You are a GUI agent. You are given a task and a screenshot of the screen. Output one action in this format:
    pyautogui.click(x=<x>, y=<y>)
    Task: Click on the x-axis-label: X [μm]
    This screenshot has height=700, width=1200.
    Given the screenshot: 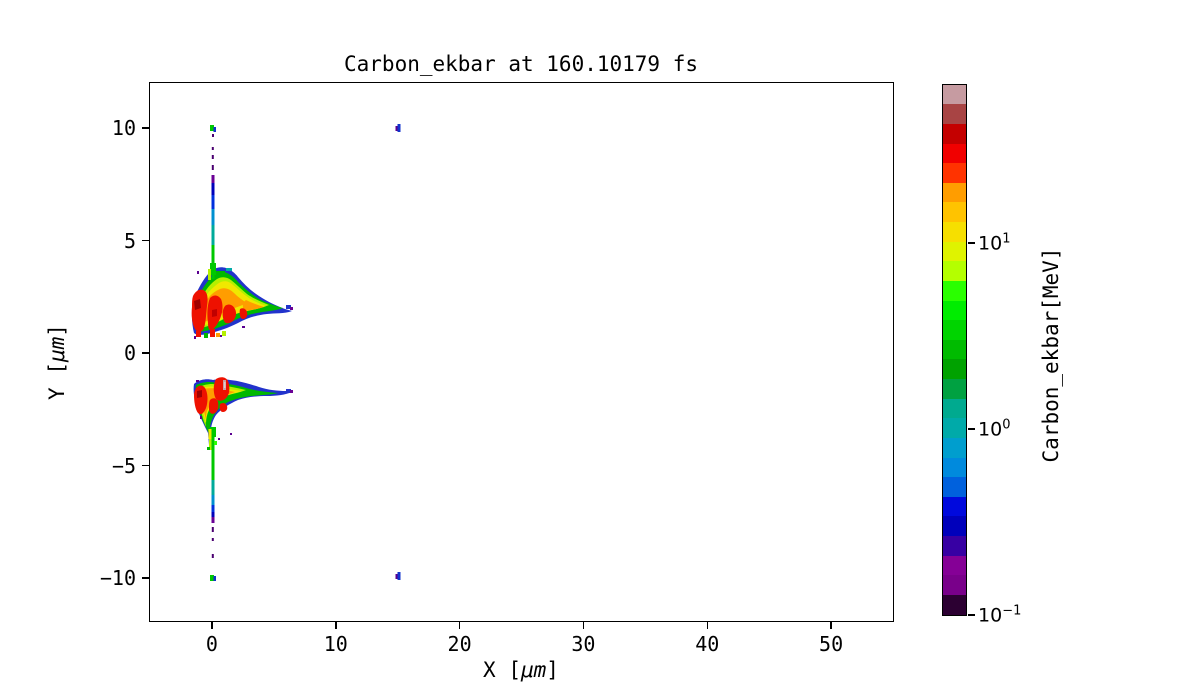 What is the action you would take?
    pyautogui.click(x=521, y=670)
    